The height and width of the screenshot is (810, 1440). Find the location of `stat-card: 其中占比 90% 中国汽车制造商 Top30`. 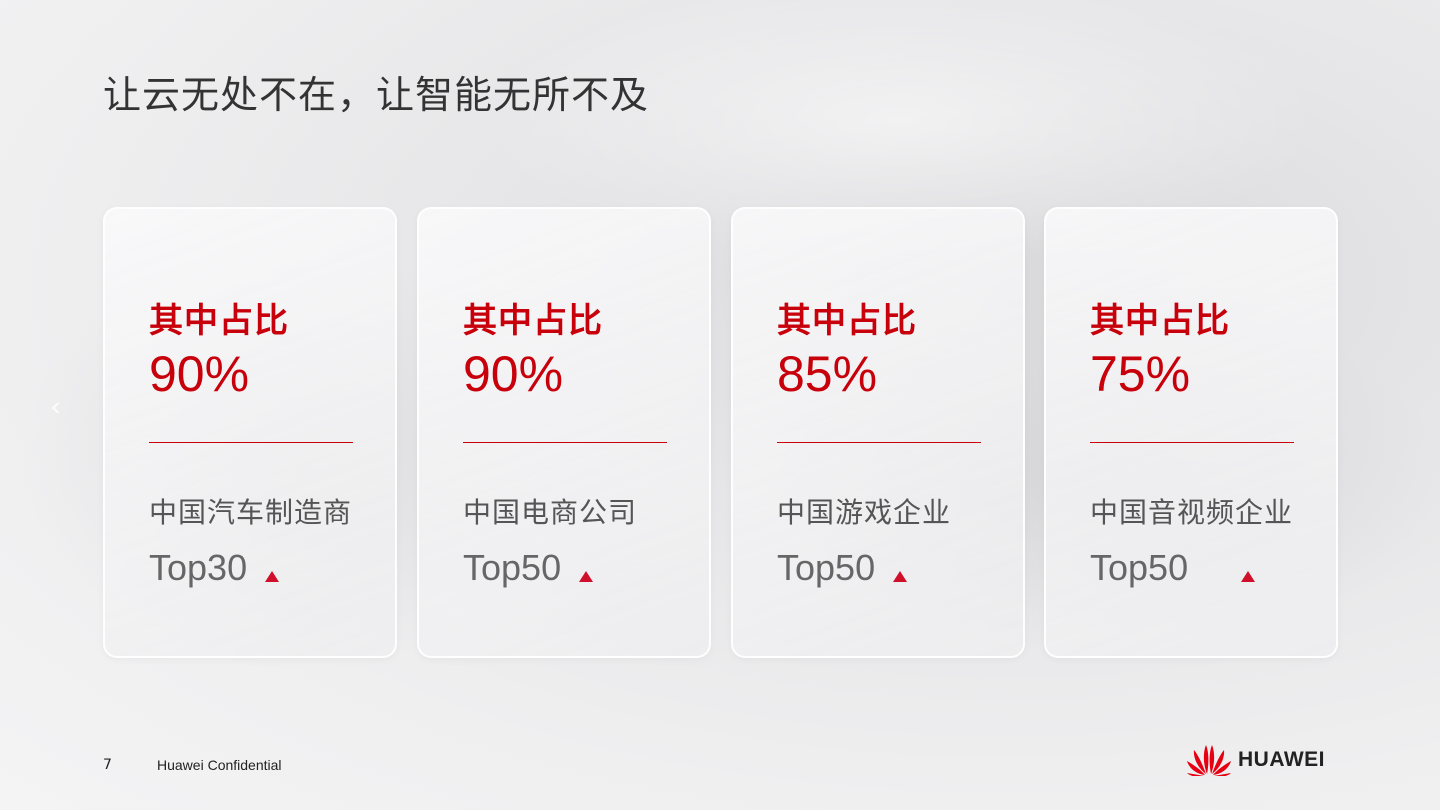

stat-card: 其中占比 90% 中国汽车制造商 Top30 is located at coordinates (250, 432).